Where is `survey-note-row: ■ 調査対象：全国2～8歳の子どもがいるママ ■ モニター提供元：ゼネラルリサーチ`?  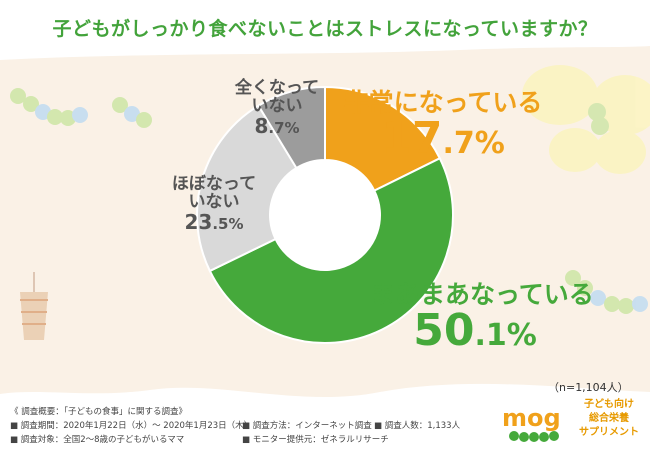 survey-note-row: ■ 調査対象：全国2～8歳の子どもがいるママ ■ モニター提供元：ゼネラルリサーチ is located at coordinates (245, 440).